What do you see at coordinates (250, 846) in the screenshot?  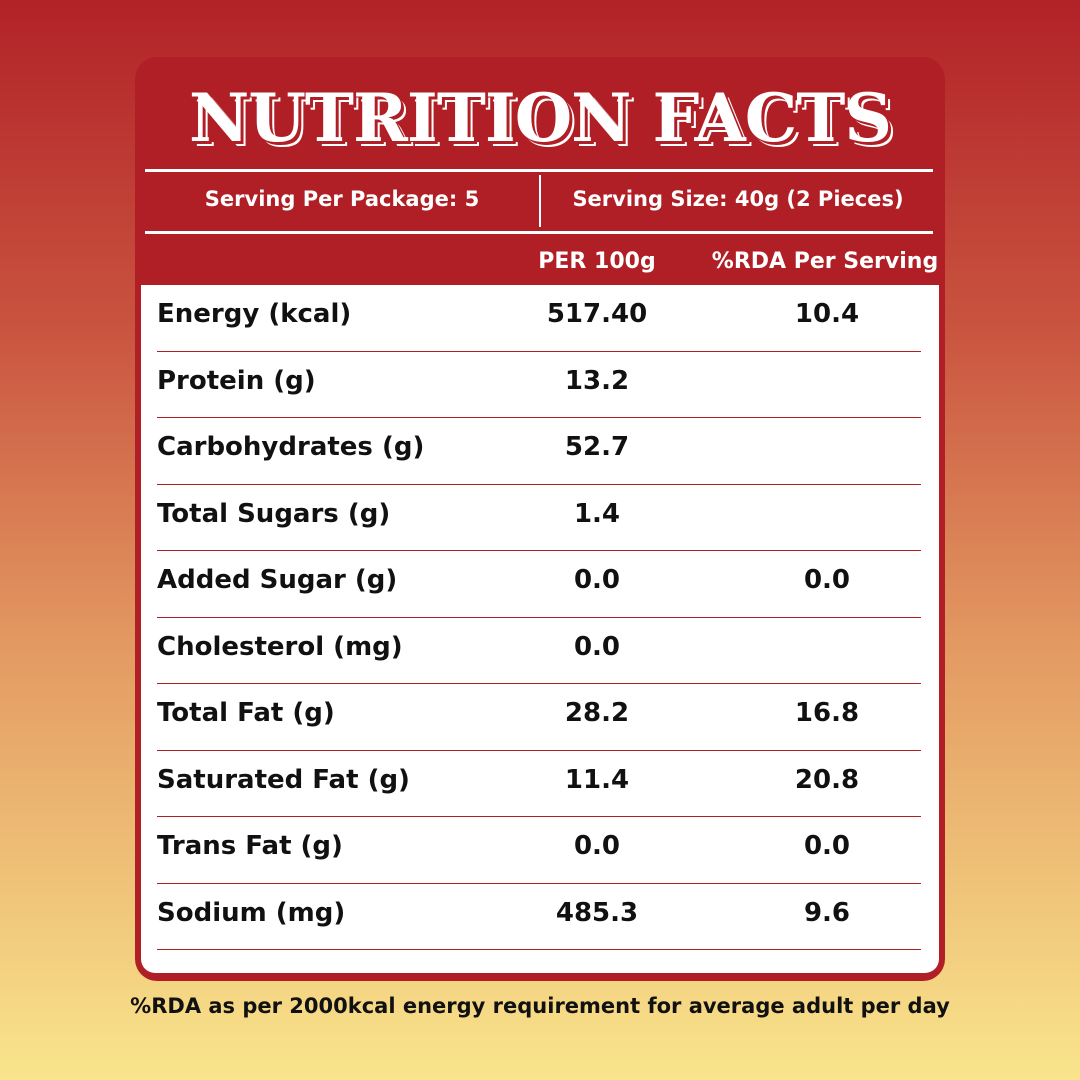 I see `nutrient-label: Trans Fat (g)` at bounding box center [250, 846].